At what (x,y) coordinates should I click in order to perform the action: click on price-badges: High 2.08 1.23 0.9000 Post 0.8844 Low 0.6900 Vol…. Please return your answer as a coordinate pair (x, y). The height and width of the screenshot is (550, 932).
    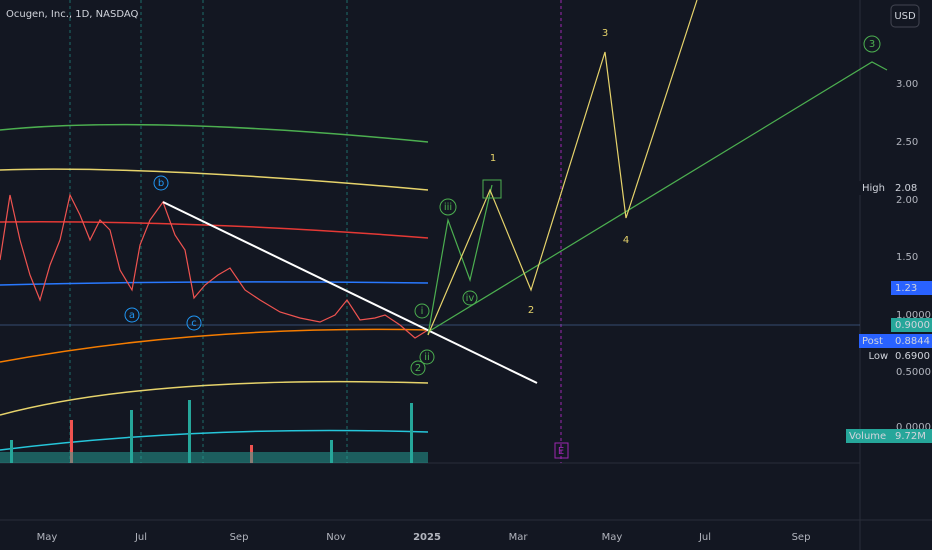
    Looking at the image, I should click on (889, 312).